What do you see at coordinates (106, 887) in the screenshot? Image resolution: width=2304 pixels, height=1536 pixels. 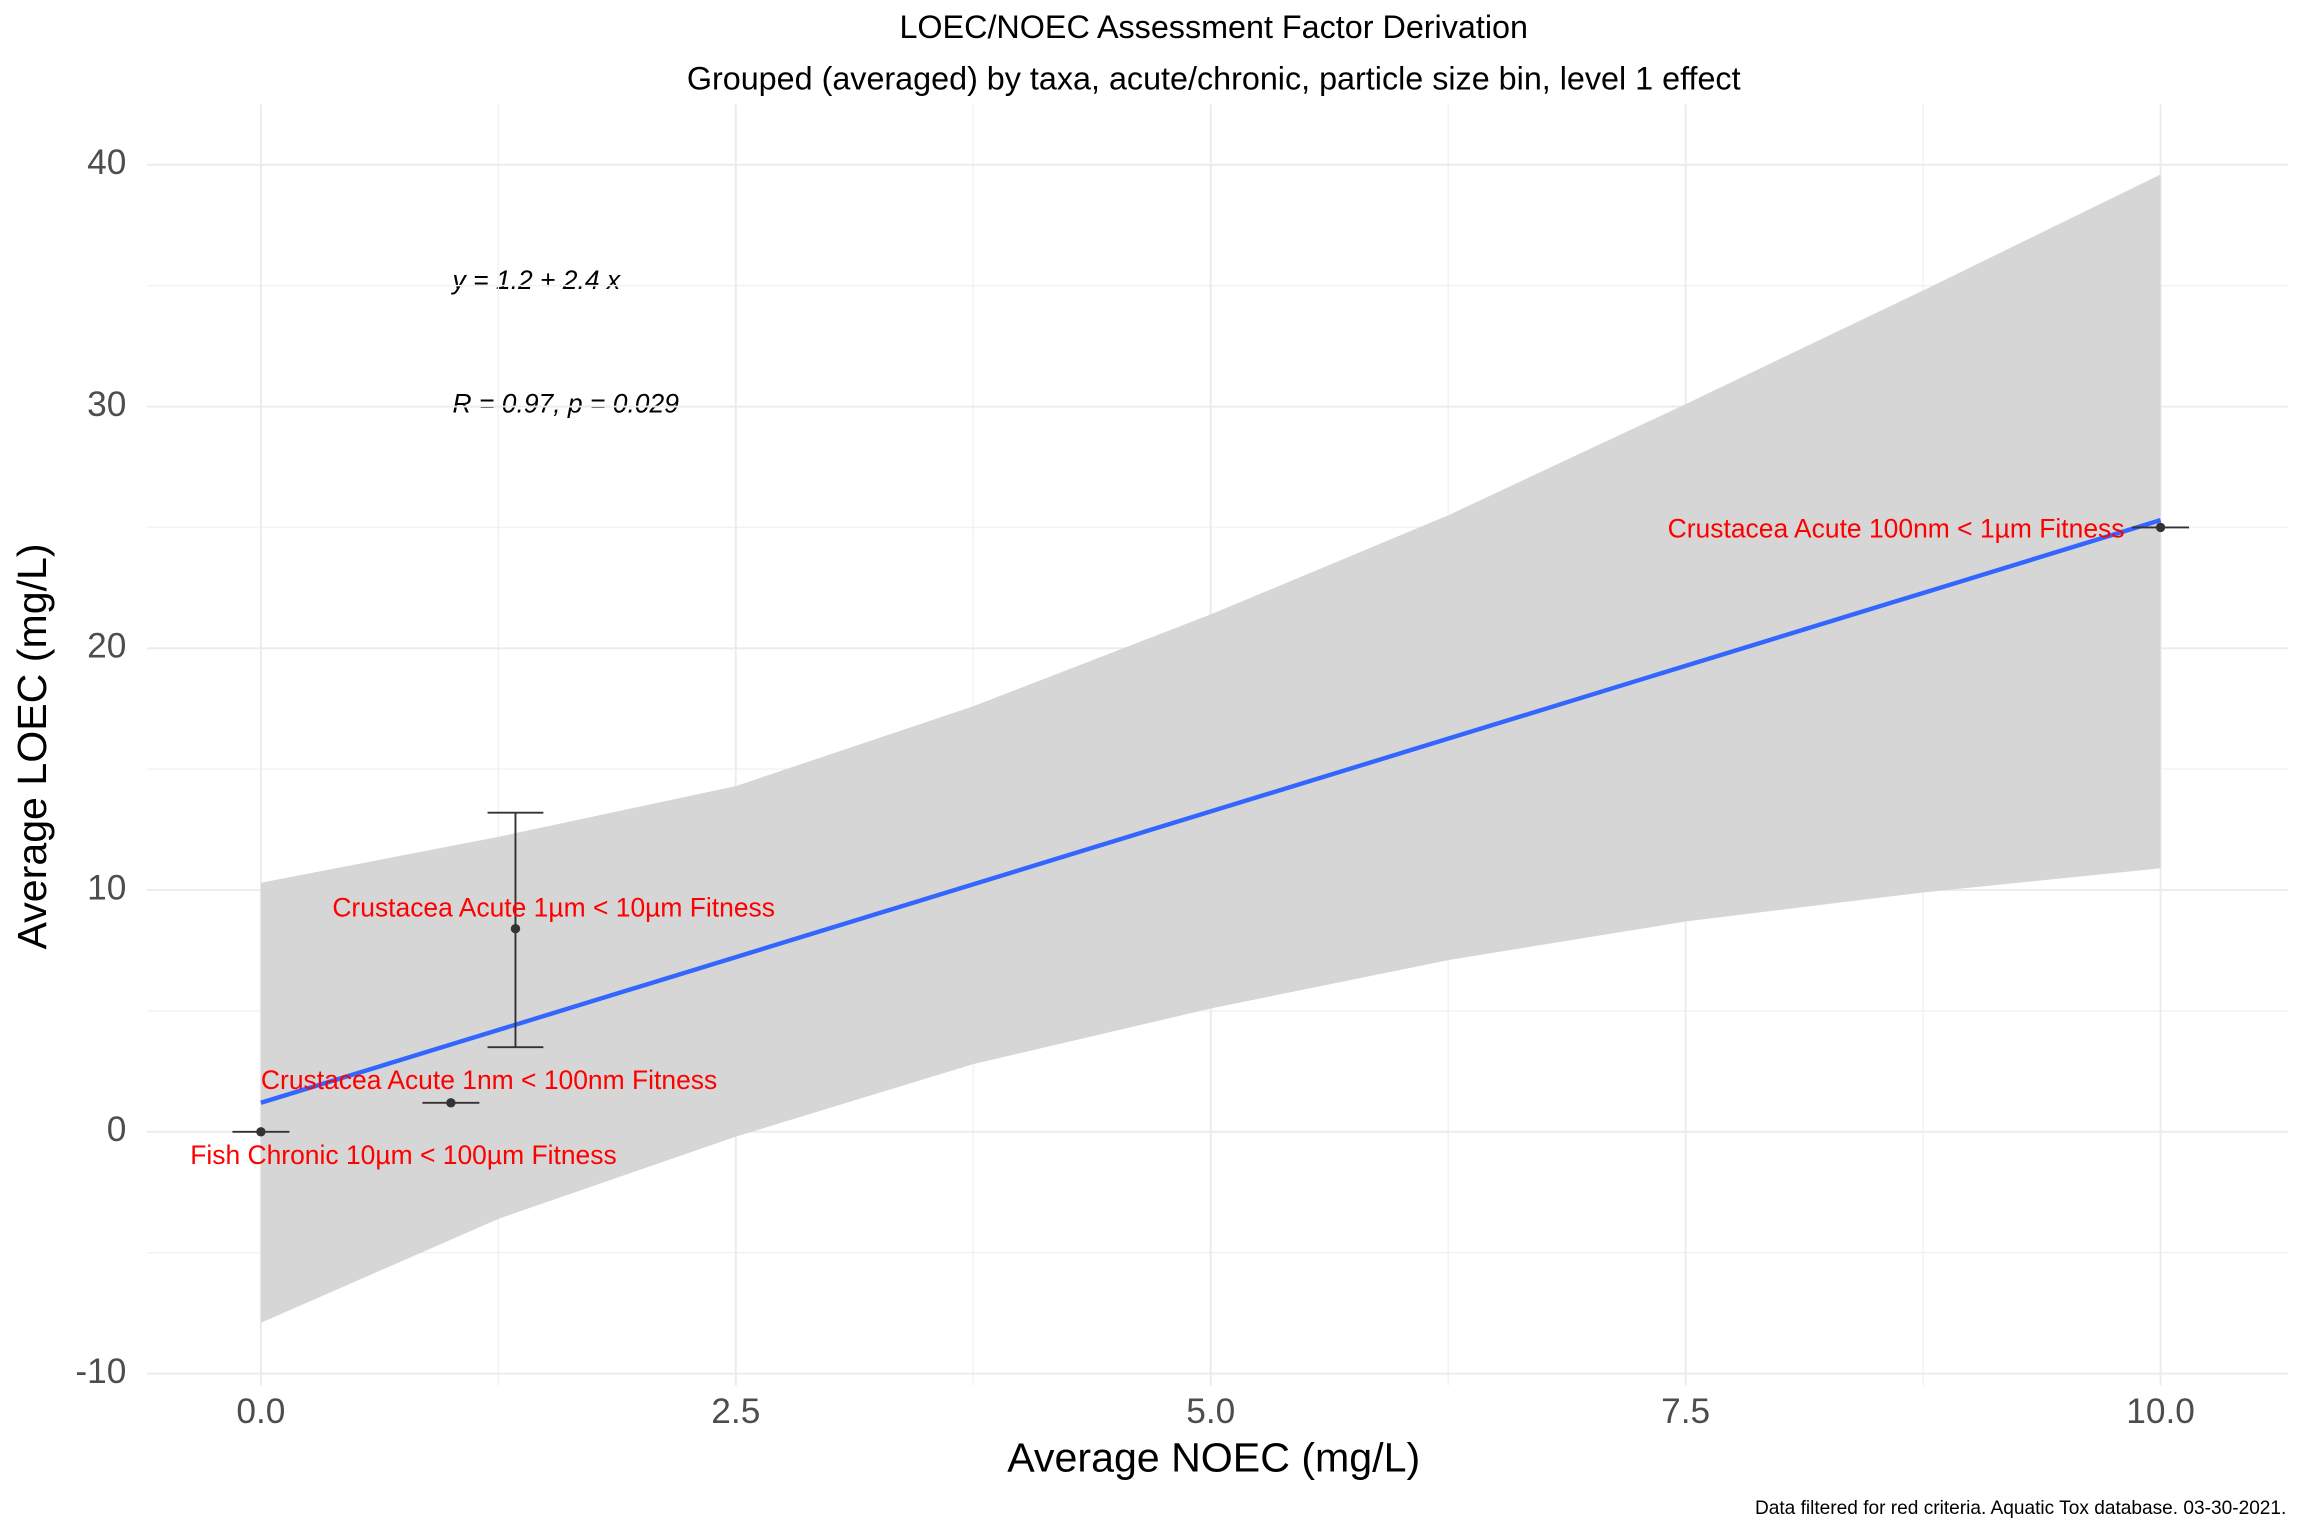 I see `y-tick-label: 10` at bounding box center [106, 887].